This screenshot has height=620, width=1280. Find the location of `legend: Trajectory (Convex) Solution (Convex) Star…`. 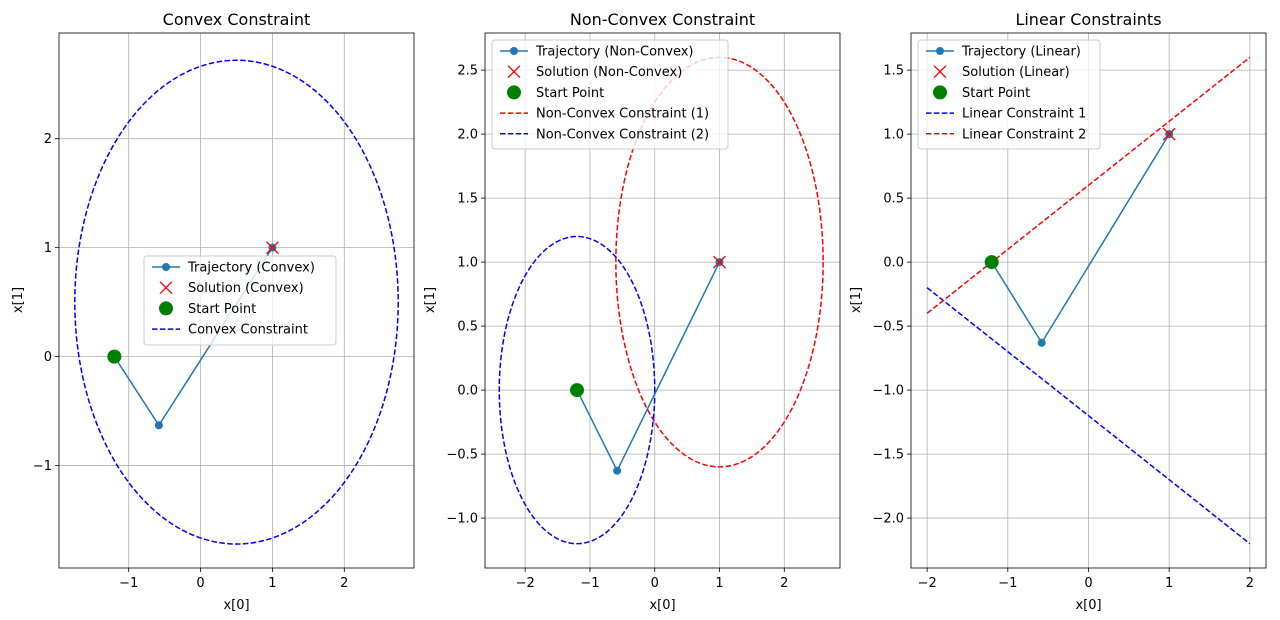

legend: Trajectory (Convex) Solution (Convex) Star… is located at coordinates (240, 300).